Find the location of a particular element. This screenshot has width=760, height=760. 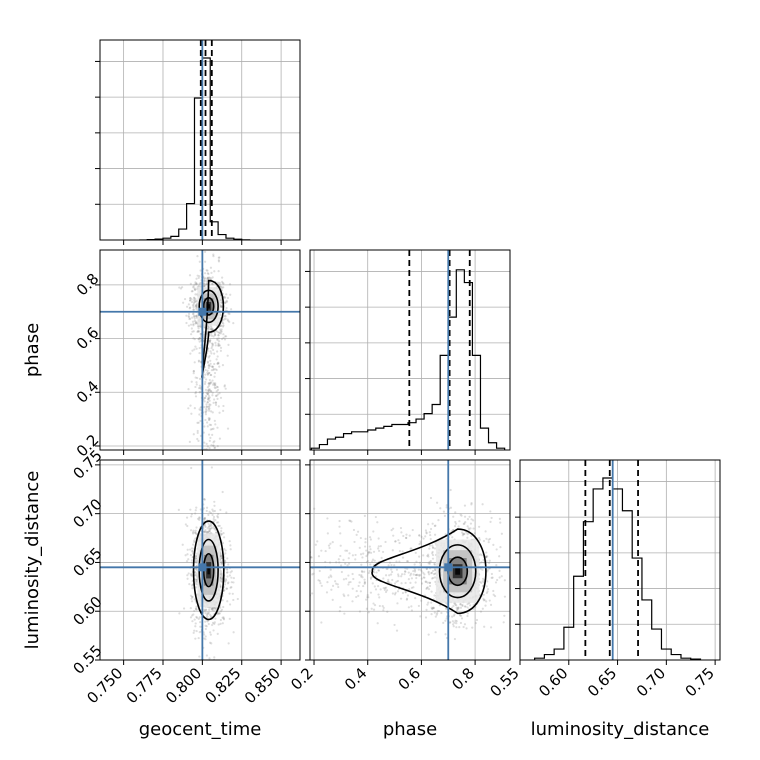

hist-luminosity-distance-plot is located at coordinates (620, 560).